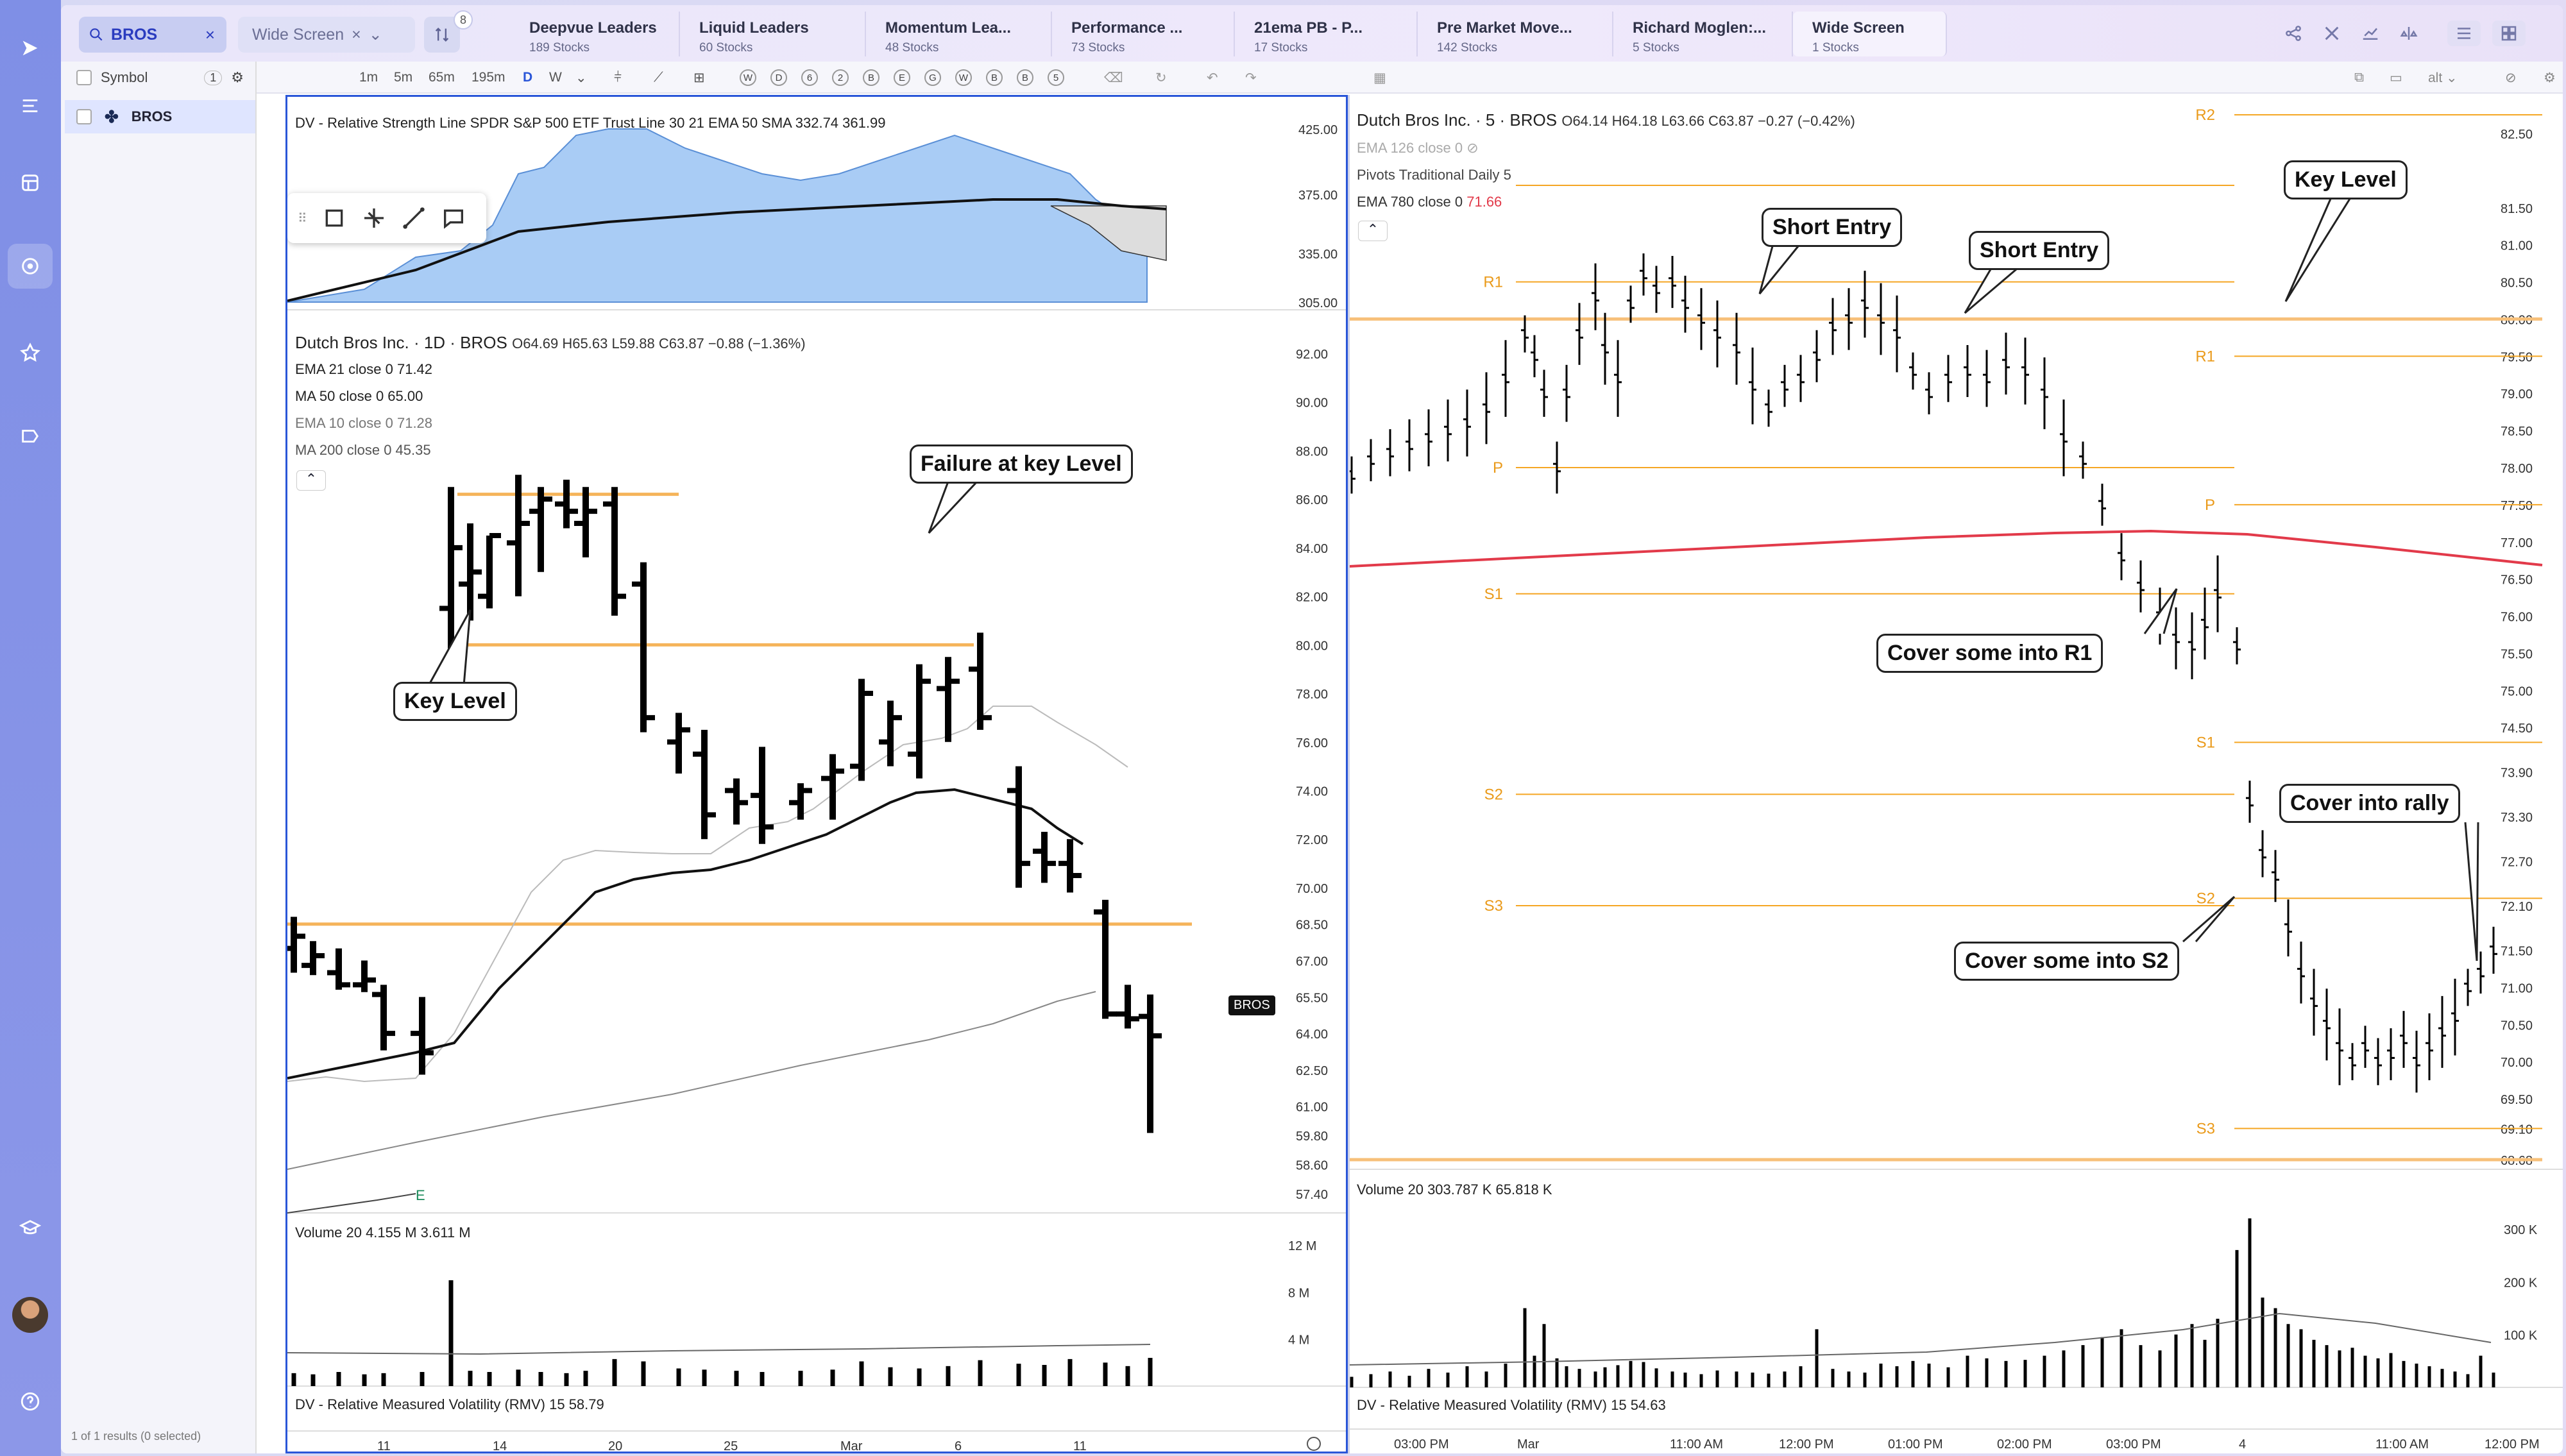  What do you see at coordinates (773, 34) in the screenshot?
I see `watchlist-tab: Liquid Leaders 60 Stocks` at bounding box center [773, 34].